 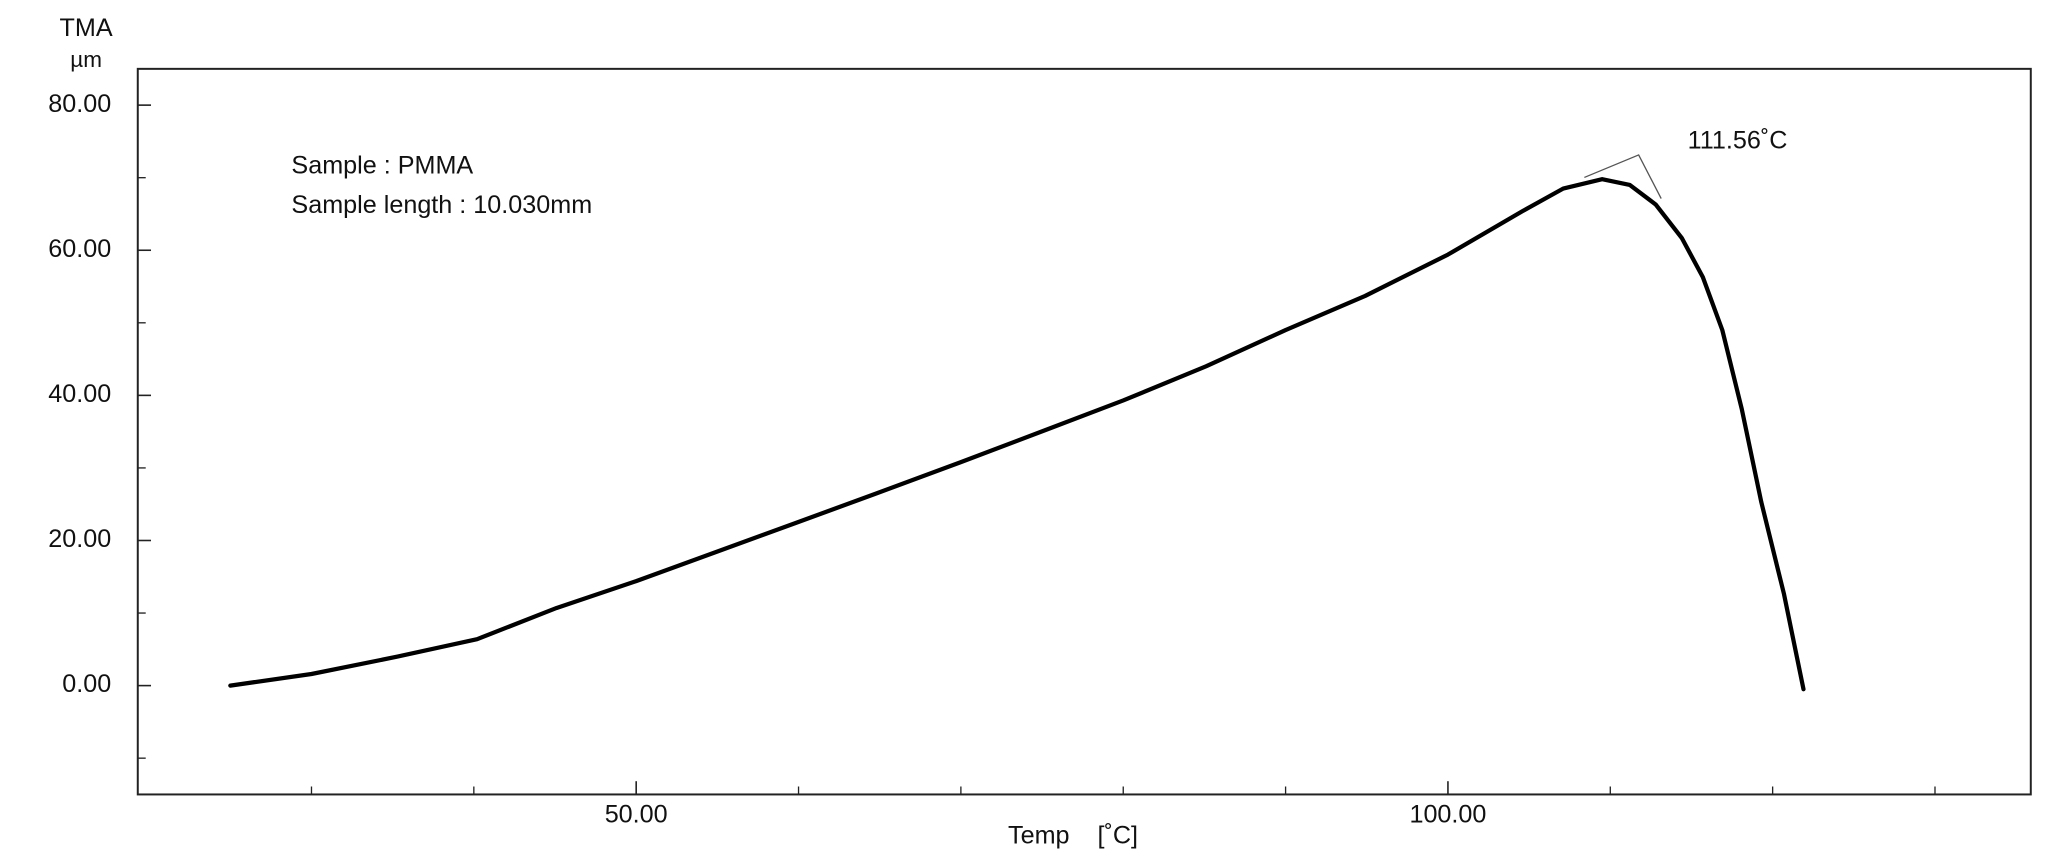 I want to click on annotation: Sample length : 10.030mm, so click(x=441, y=205).